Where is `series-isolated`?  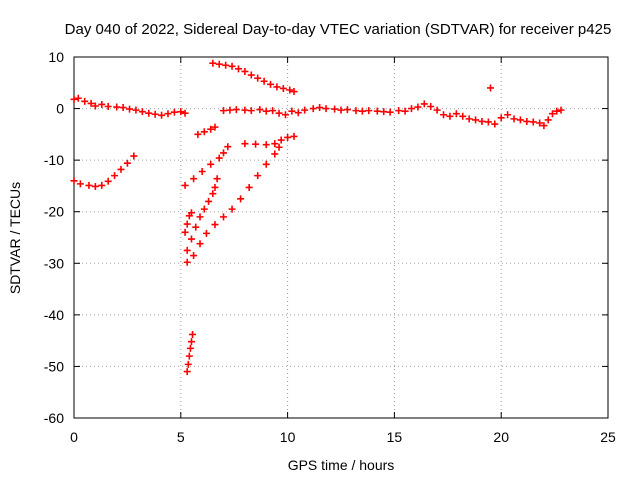 series-isolated is located at coordinates (491, 88).